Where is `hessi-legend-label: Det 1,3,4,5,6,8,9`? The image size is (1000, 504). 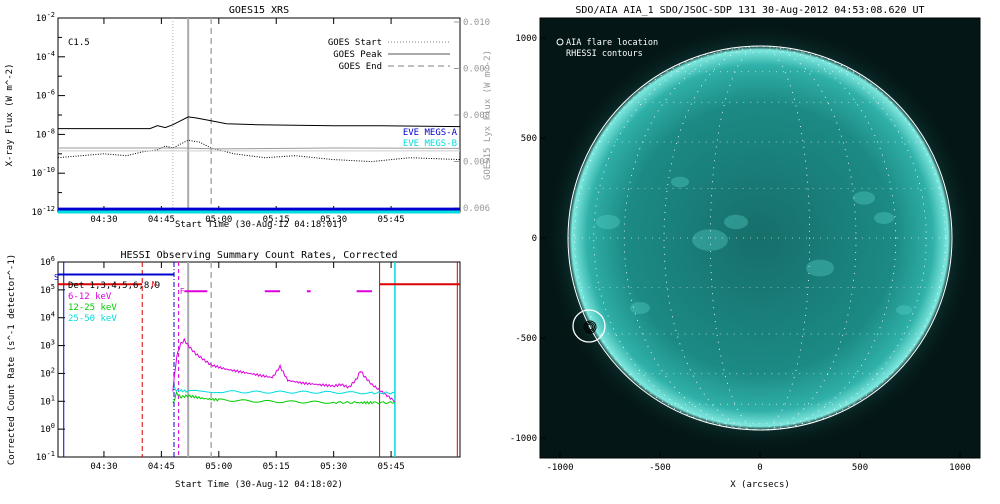 hessi-legend-label: Det 1,3,4,5,6,8,9 is located at coordinates (114, 286).